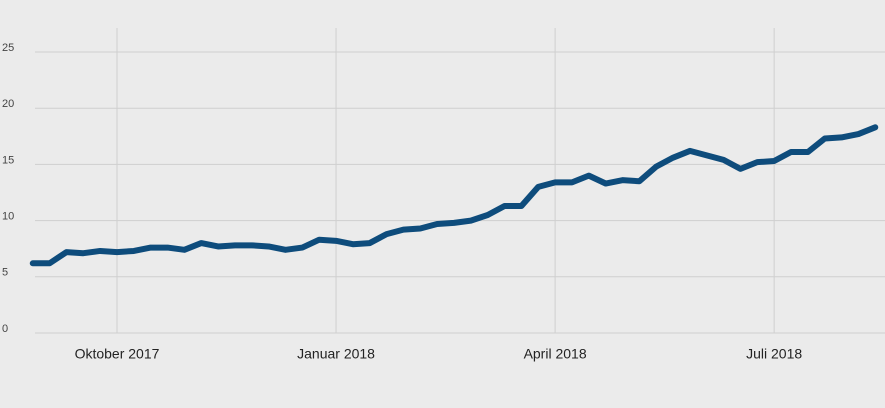 This screenshot has height=408, width=885. Describe the element at coordinates (8, 48) in the screenshot. I see `y-tick-label: 25` at that location.